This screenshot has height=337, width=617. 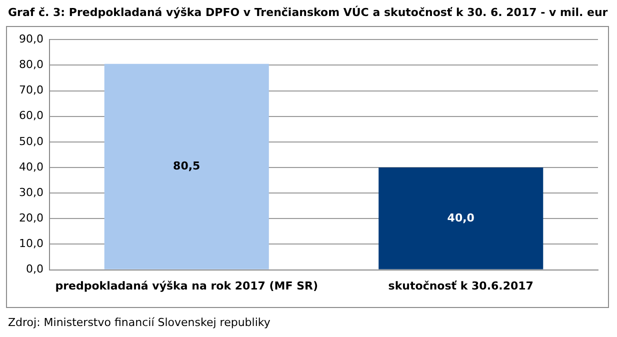 I want to click on data-label: 80,5, so click(x=186, y=165).